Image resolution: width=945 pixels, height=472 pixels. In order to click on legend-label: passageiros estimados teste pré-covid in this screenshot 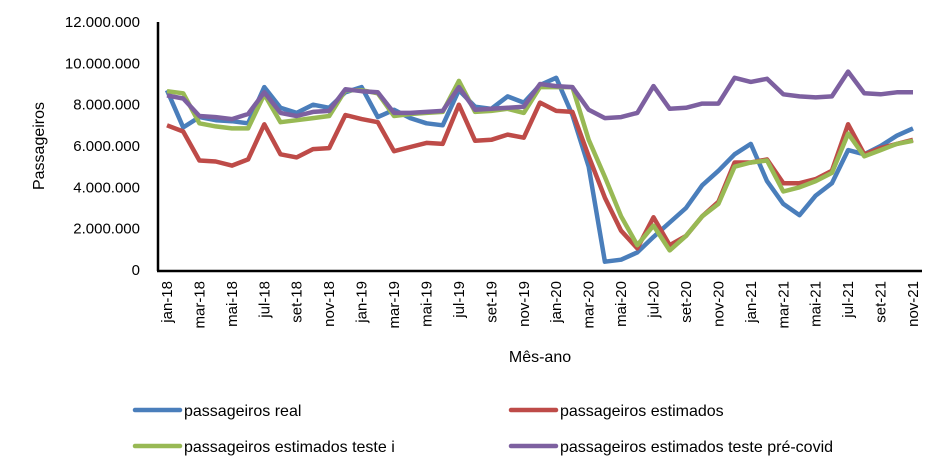, I will do `click(696, 447)`.